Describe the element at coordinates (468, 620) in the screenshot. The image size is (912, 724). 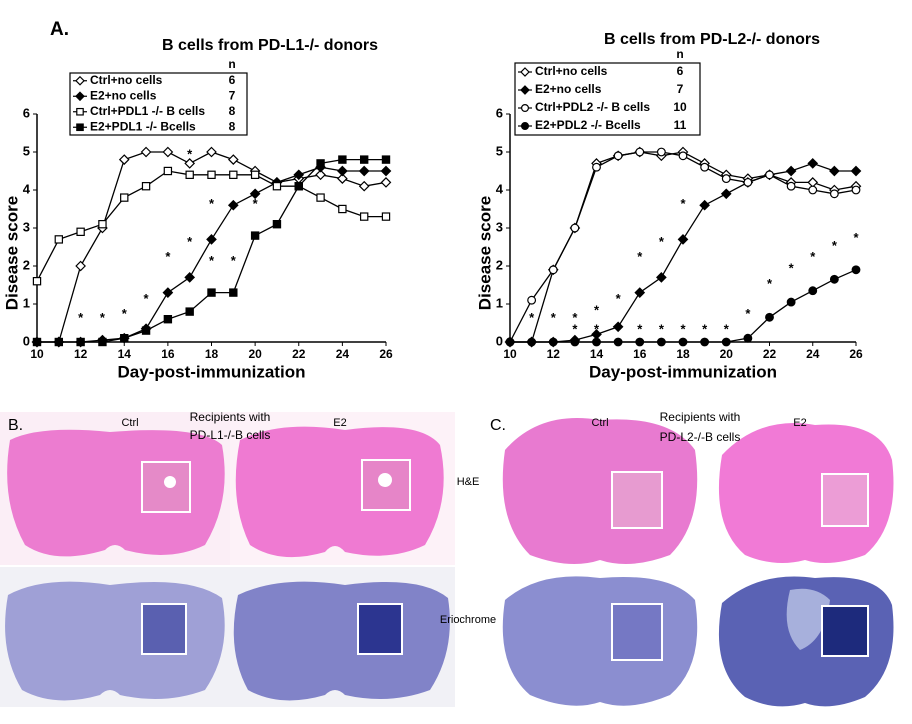
I see `row-label: Eriochrome` at that location.